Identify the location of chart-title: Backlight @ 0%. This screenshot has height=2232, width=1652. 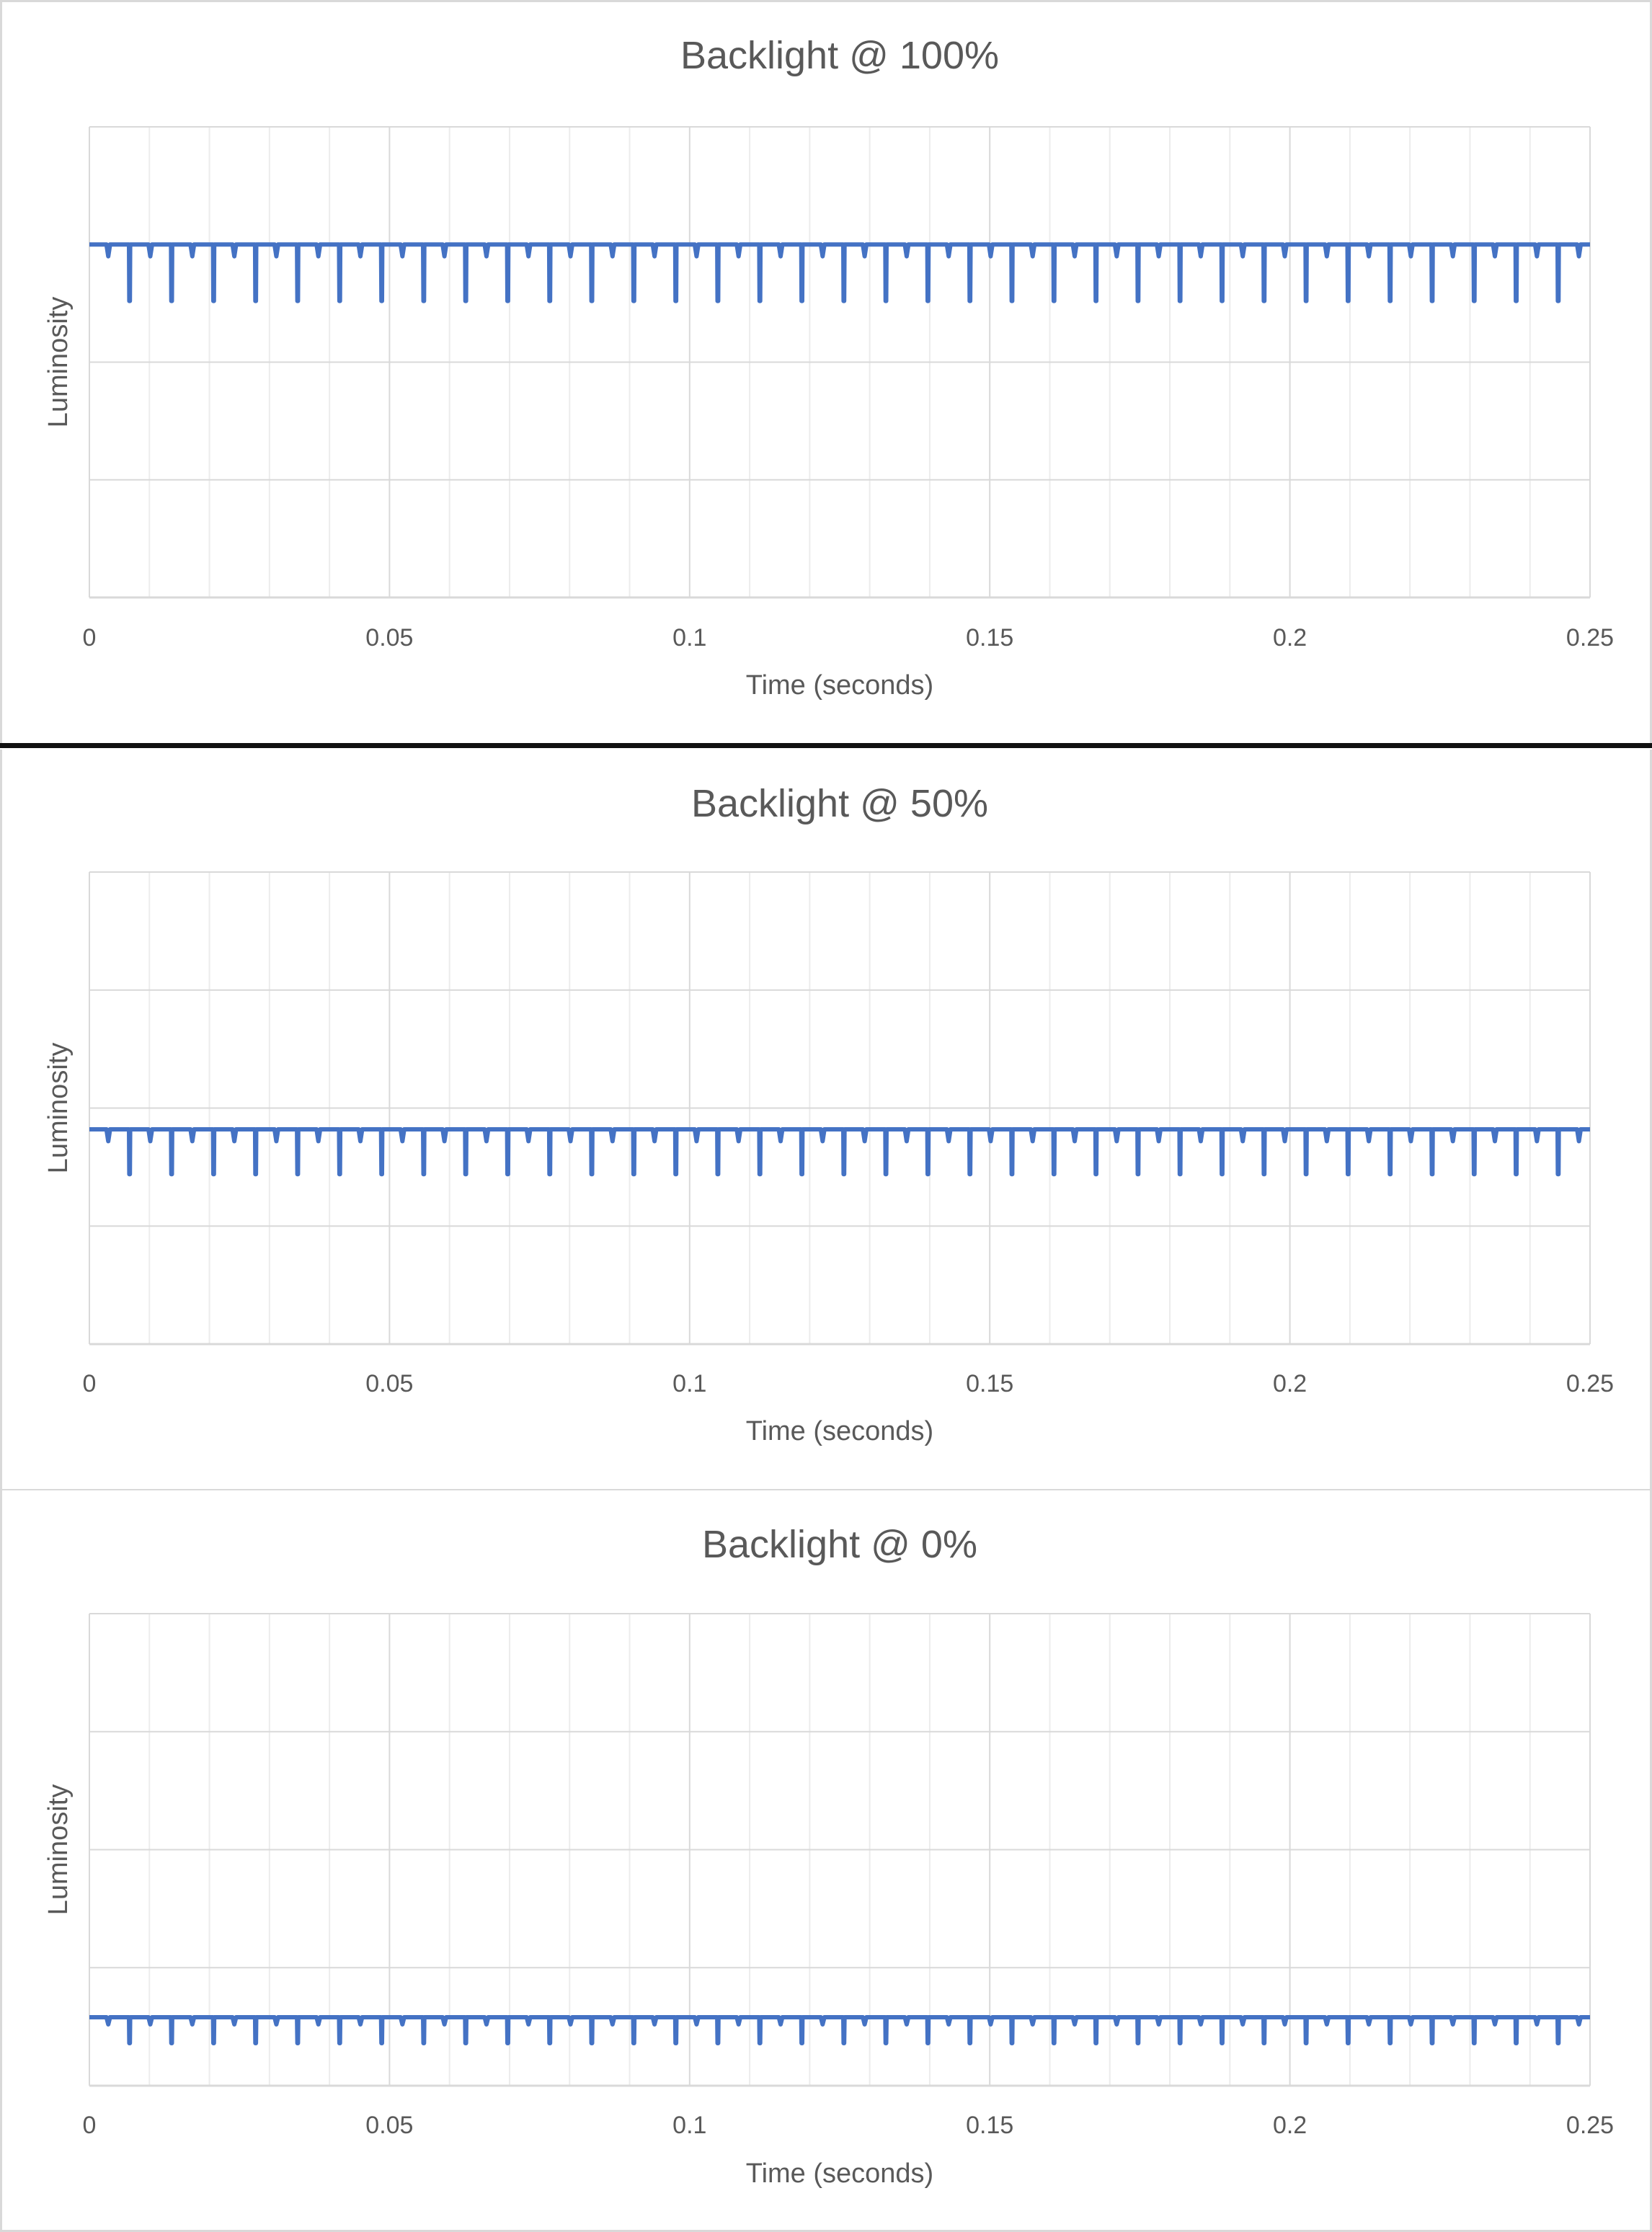
(839, 1544).